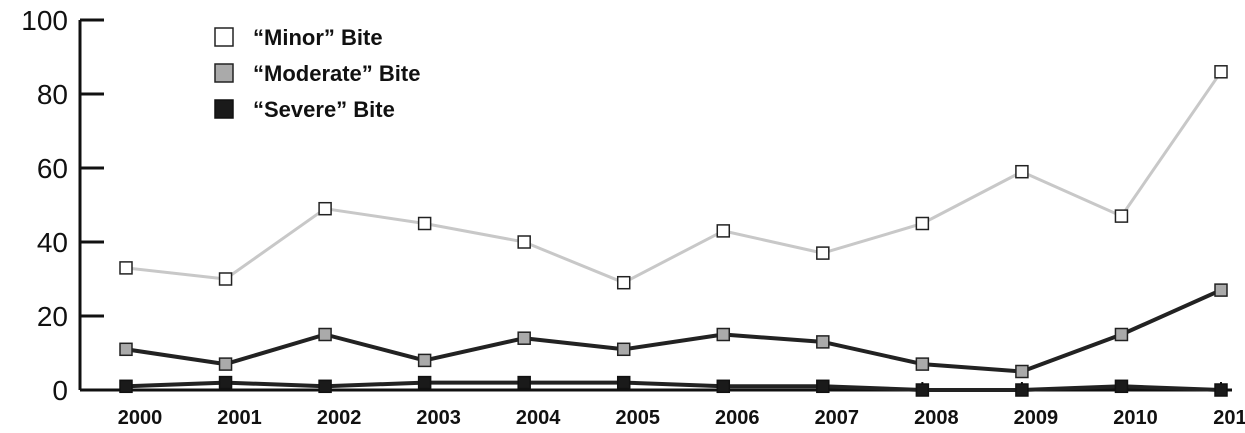 Image resolution: width=1245 pixels, height=433 pixels. What do you see at coordinates (60, 390) in the screenshot?
I see `y-tick-label: 0` at bounding box center [60, 390].